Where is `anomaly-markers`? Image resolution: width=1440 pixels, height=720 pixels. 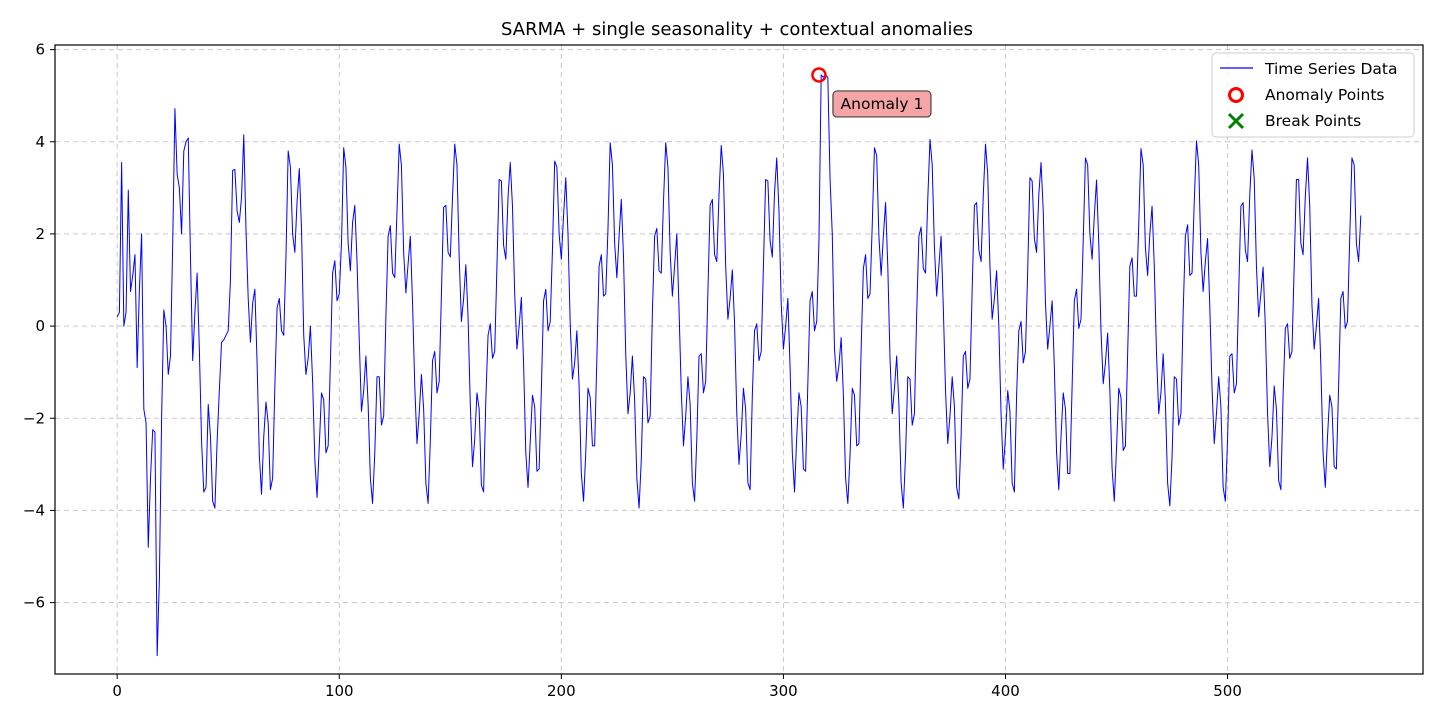 anomaly-markers is located at coordinates (819, 75).